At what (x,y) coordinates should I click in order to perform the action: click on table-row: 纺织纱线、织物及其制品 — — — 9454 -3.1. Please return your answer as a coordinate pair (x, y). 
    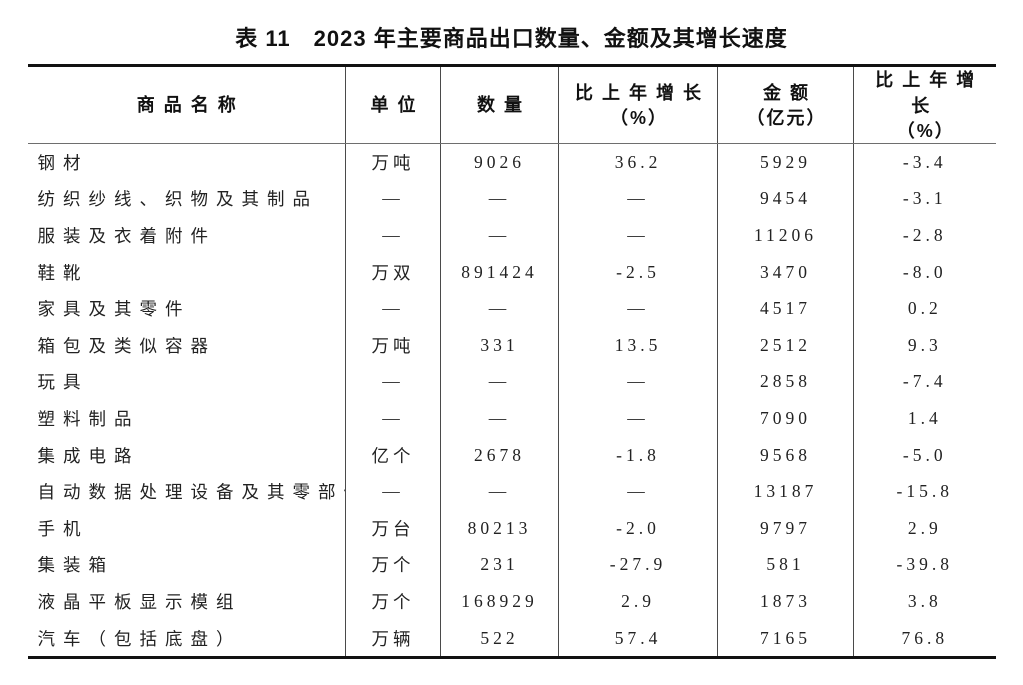
    Looking at the image, I should click on (512, 199).